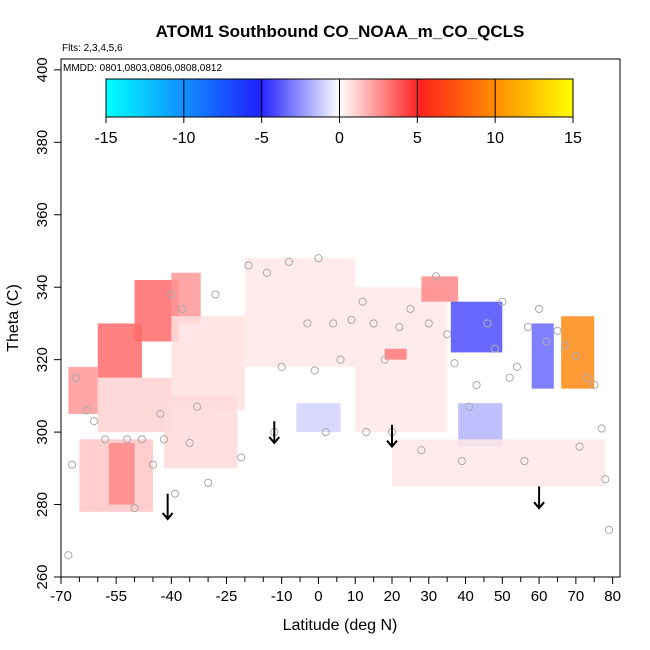  I want to click on x-tick-label: 0, so click(318, 596).